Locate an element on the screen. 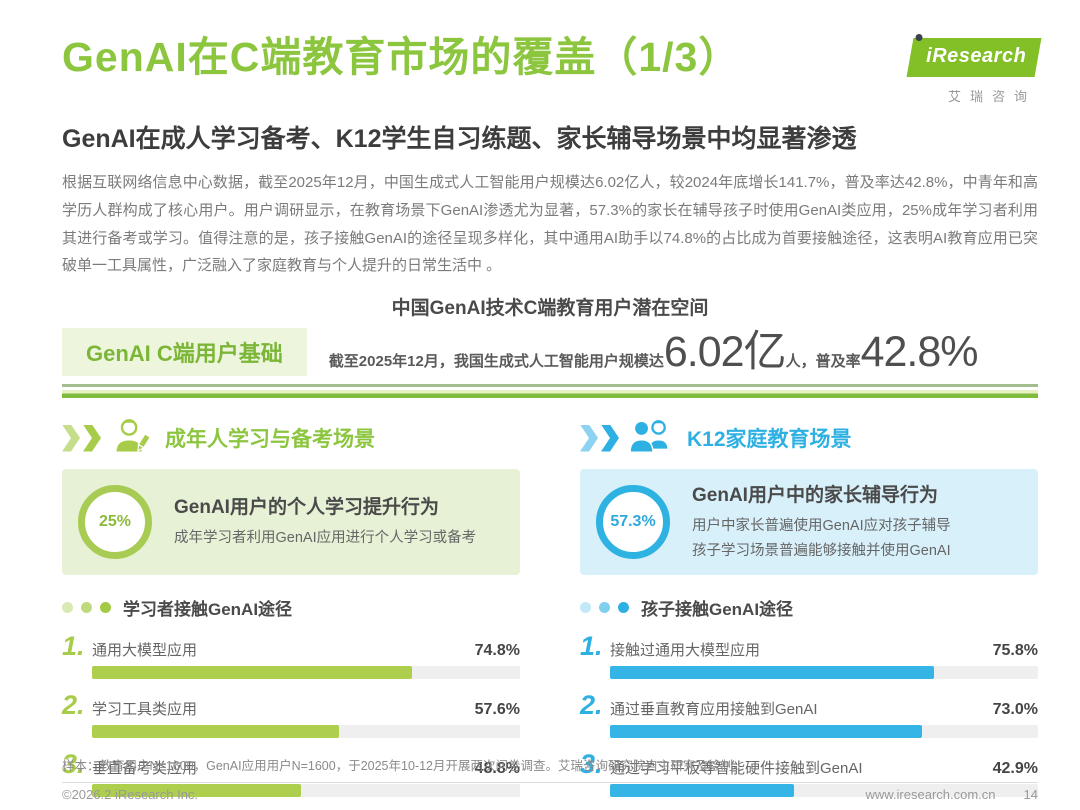 The width and height of the screenshot is (1080, 810). adult-box-line: 成年学习者利用GenAI应用进行个人学习或备考 is located at coordinates (325, 538).